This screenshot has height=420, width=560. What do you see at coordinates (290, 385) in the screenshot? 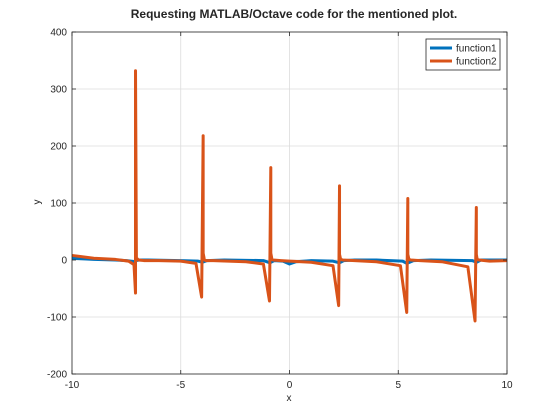
I see `x-tick-label: 0` at bounding box center [290, 385].